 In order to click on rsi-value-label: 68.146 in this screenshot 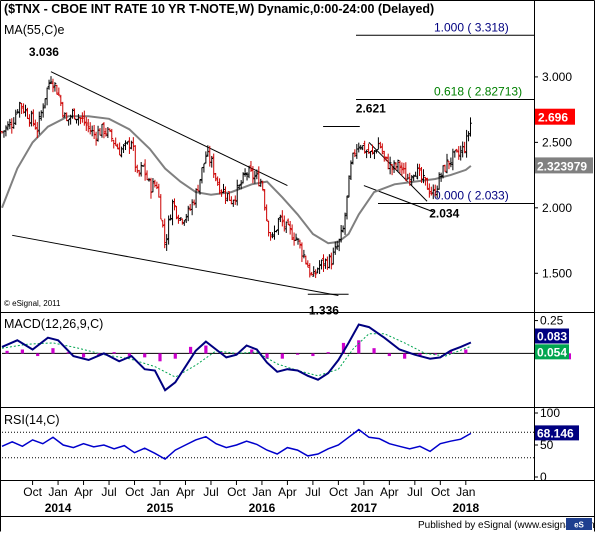, I will do `click(555, 433)`.